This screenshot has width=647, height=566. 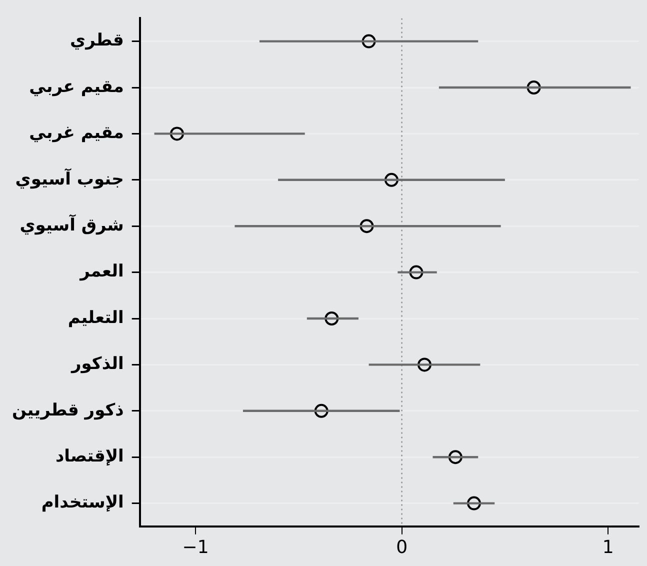 What do you see at coordinates (68, 410) in the screenshot?
I see `y-tick-label: ذكور قطريين` at bounding box center [68, 410].